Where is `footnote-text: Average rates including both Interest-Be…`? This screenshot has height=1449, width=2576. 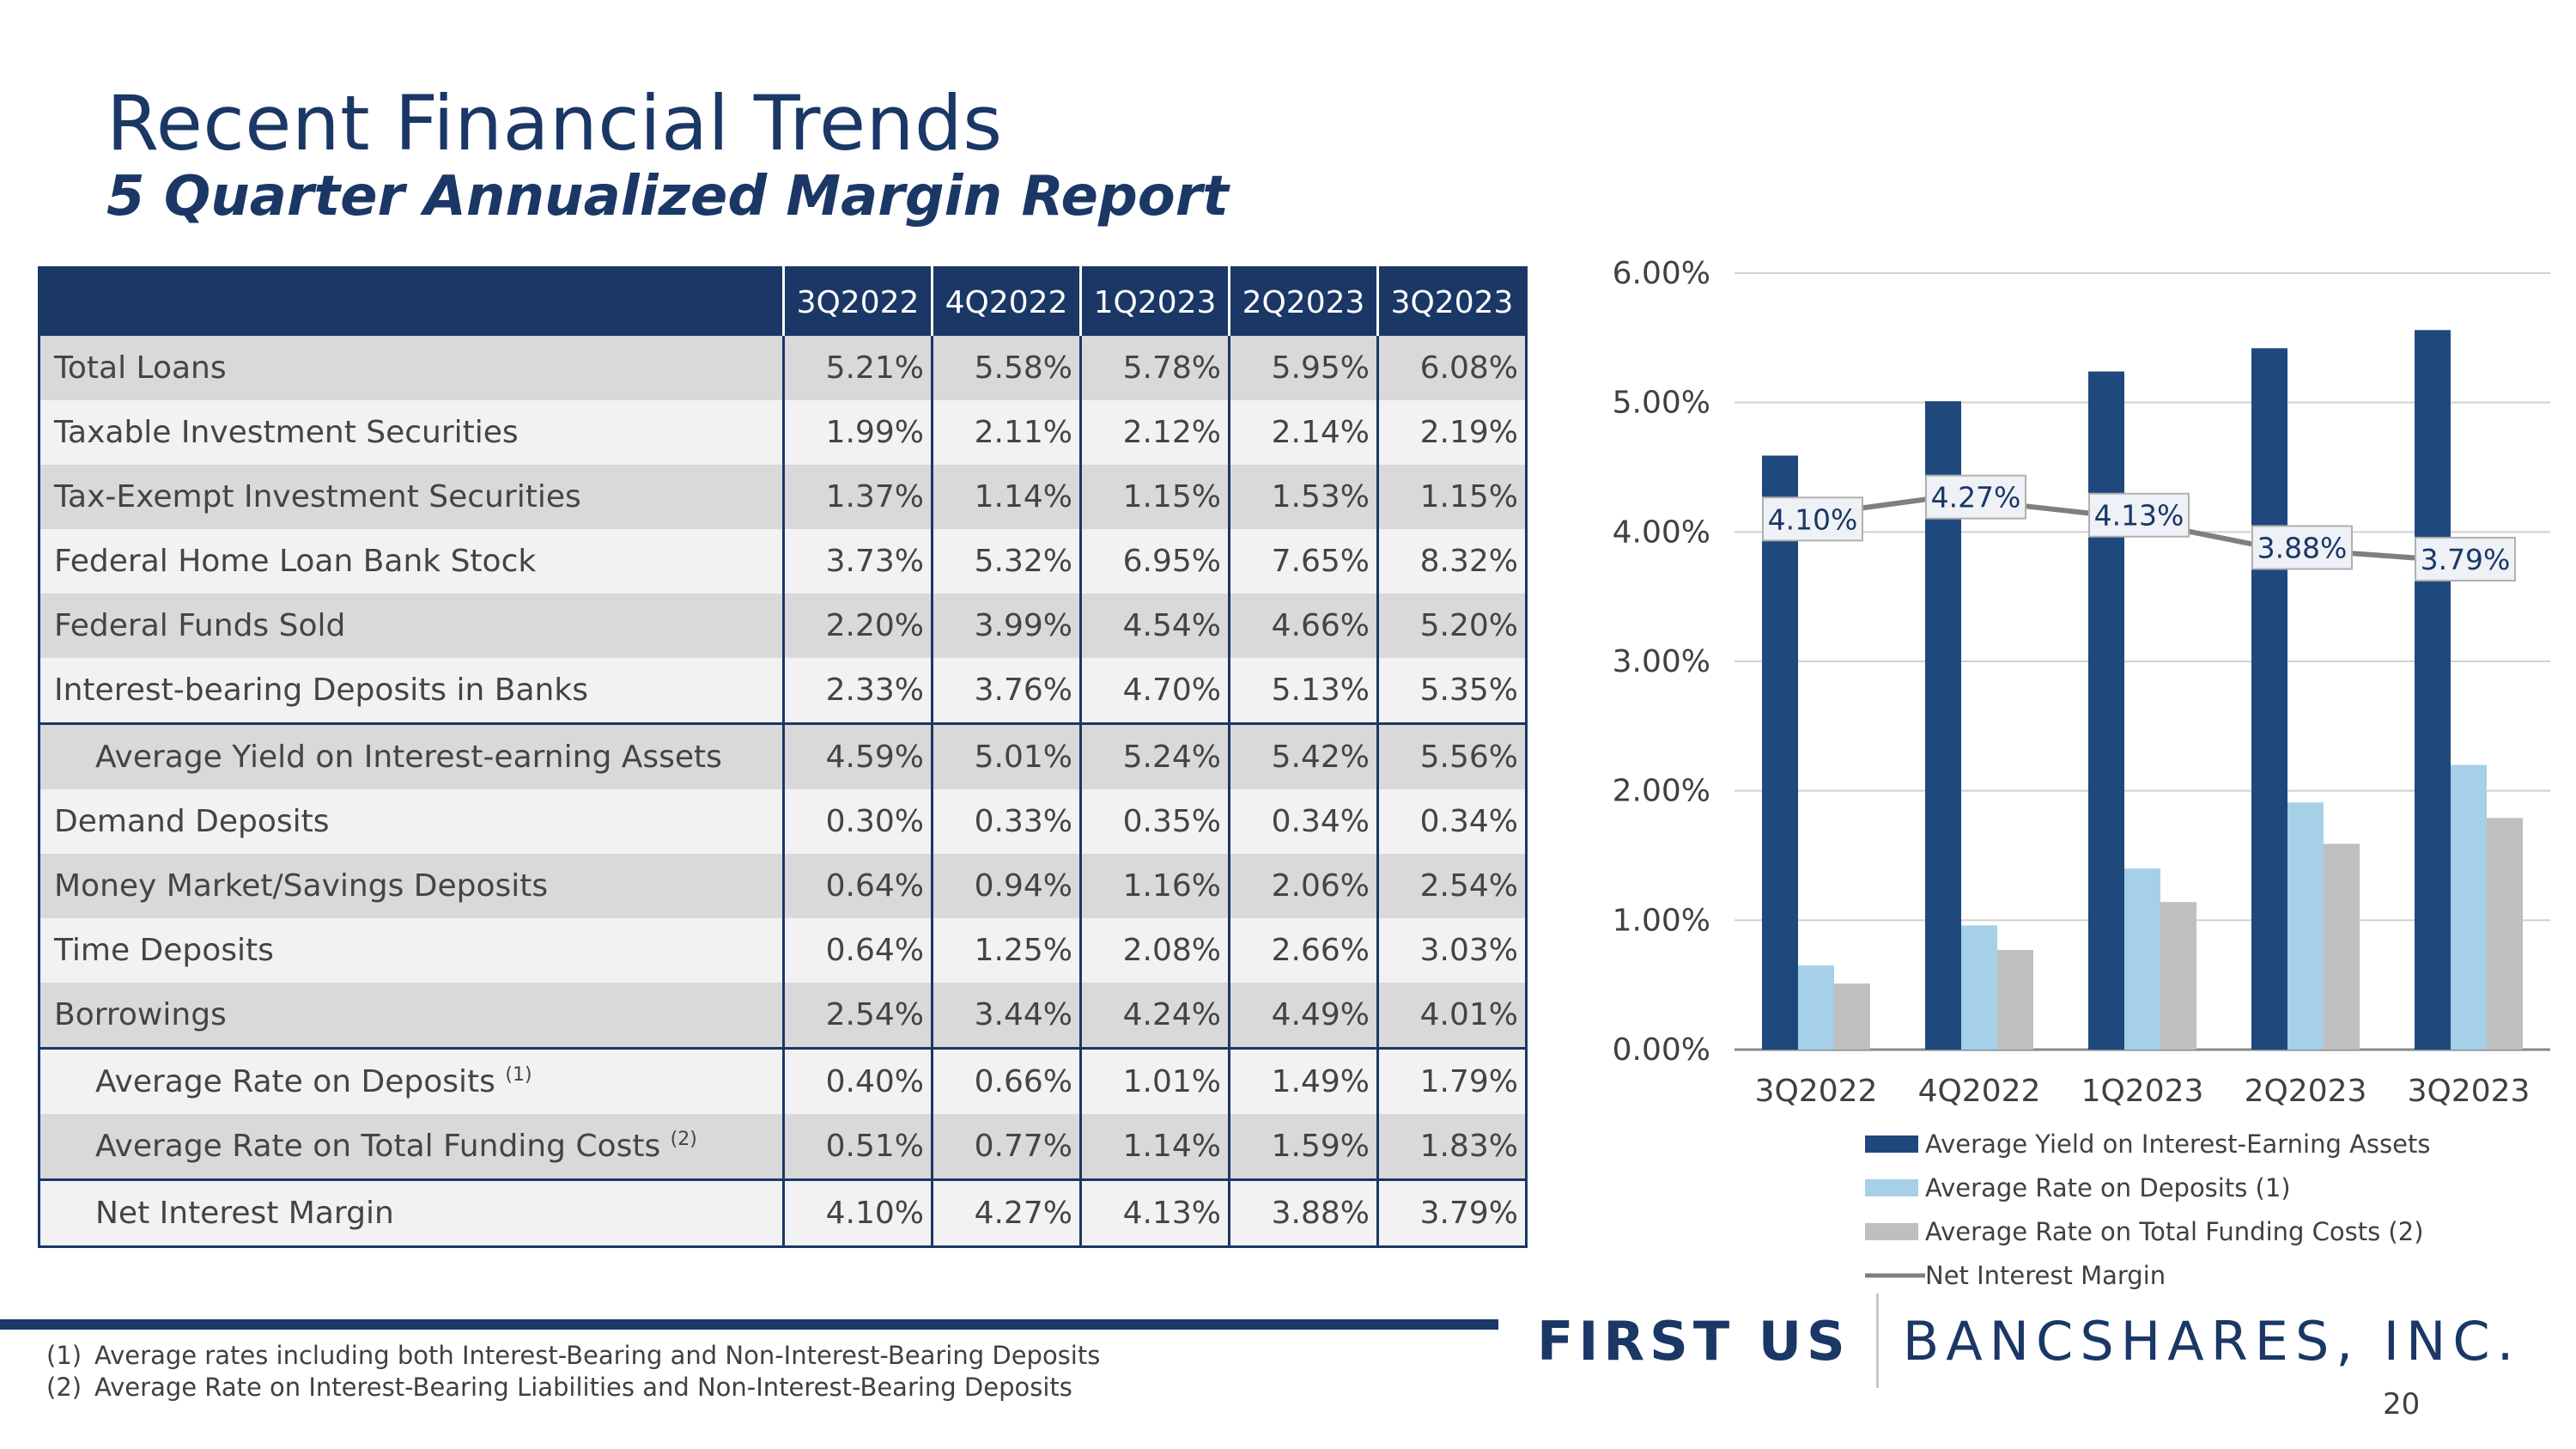
footnote-text: Average rates including both Interest-Be… is located at coordinates (597, 1355).